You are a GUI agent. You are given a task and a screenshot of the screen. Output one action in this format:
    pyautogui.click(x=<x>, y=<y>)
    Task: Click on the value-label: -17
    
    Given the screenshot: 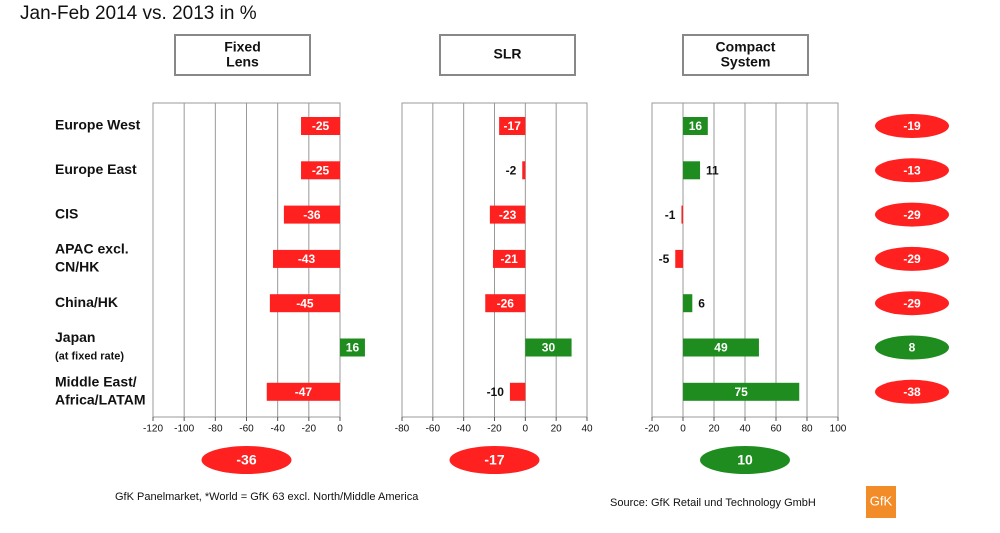 What is the action you would take?
    pyautogui.click(x=513, y=126)
    